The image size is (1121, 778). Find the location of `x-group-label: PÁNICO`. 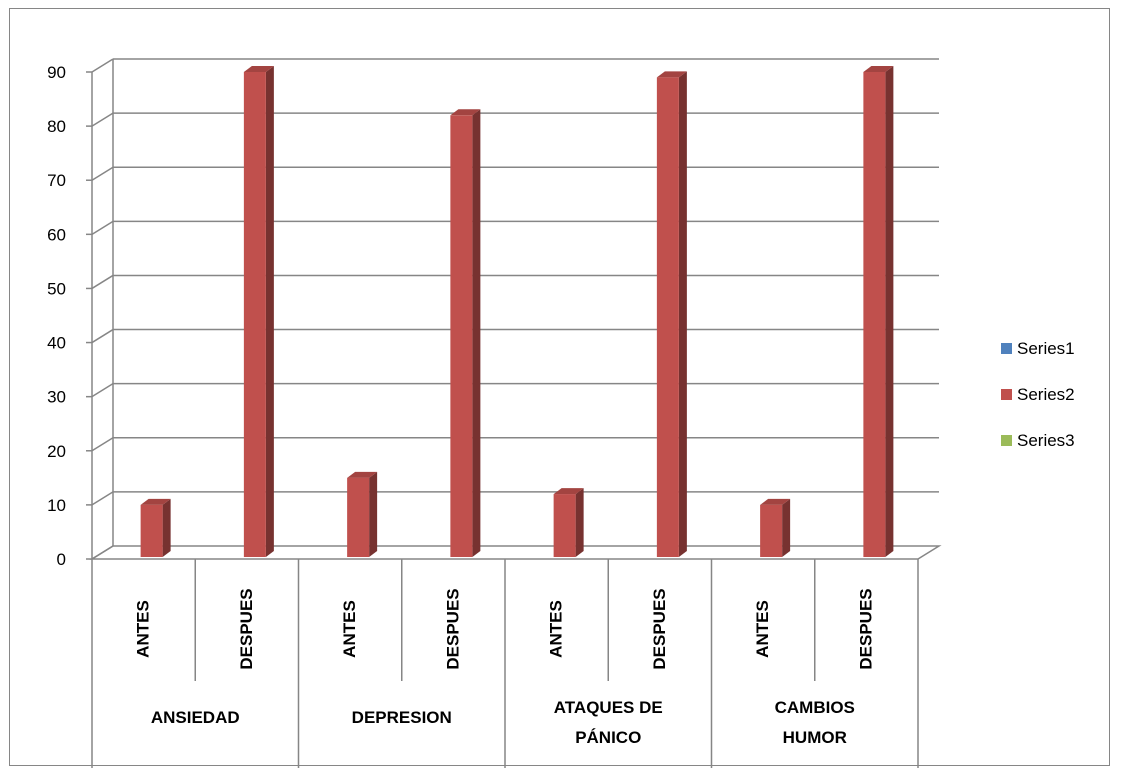

x-group-label: PÁNICO is located at coordinates (608, 737).